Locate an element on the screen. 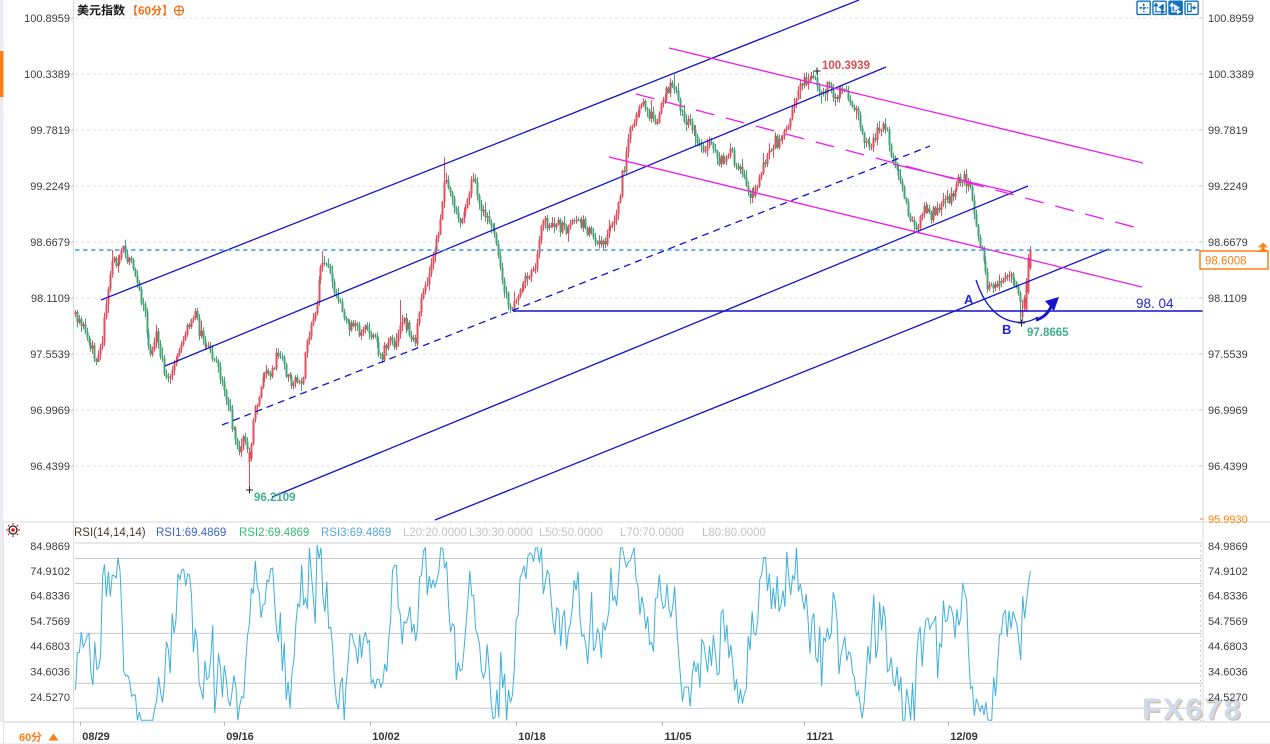 This screenshot has width=1270, height=744. svg-text: 95.9930 is located at coordinates (1228, 520).